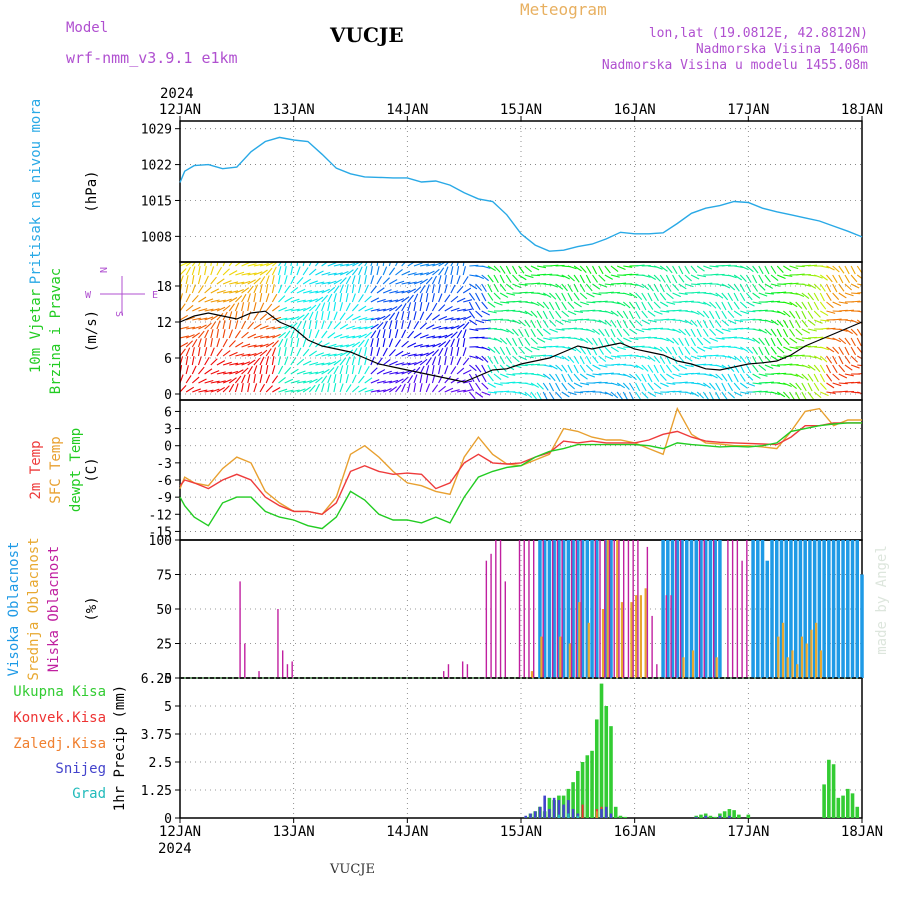  I want to click on panel-label: 2m Temp, so click(36, 469).